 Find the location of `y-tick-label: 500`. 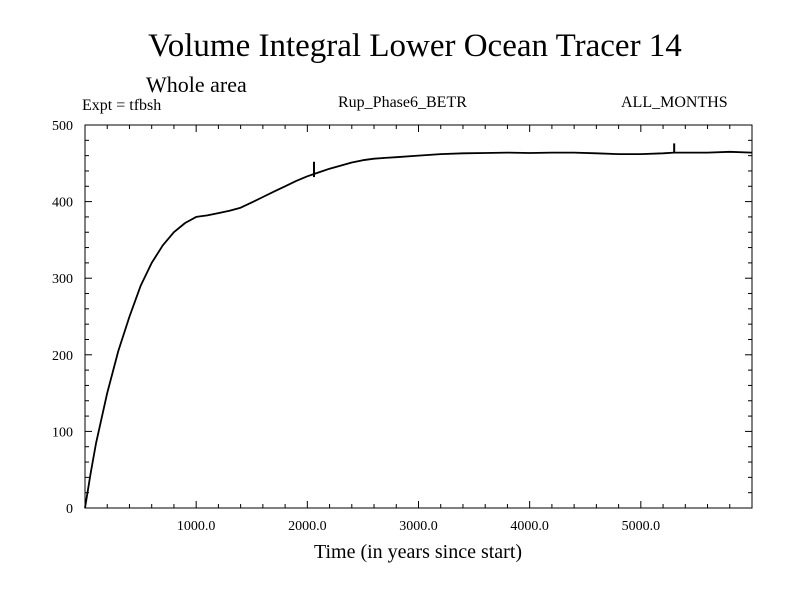

y-tick-label: 500 is located at coordinates (62, 126).